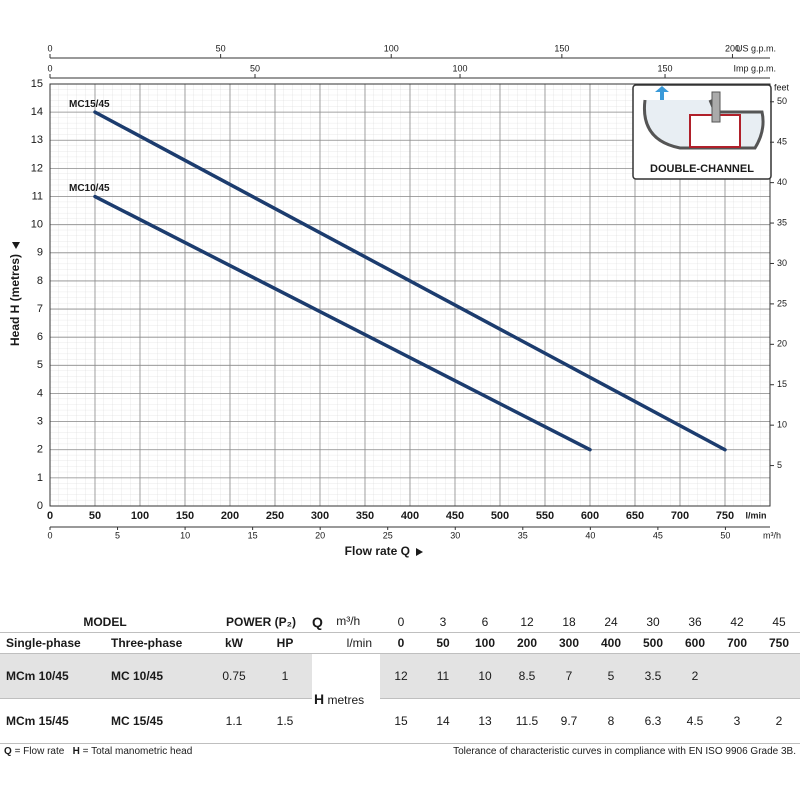 This screenshot has width=800, height=800. What do you see at coordinates (485, 676) in the screenshot?
I see `table-cell: 10` at bounding box center [485, 676].